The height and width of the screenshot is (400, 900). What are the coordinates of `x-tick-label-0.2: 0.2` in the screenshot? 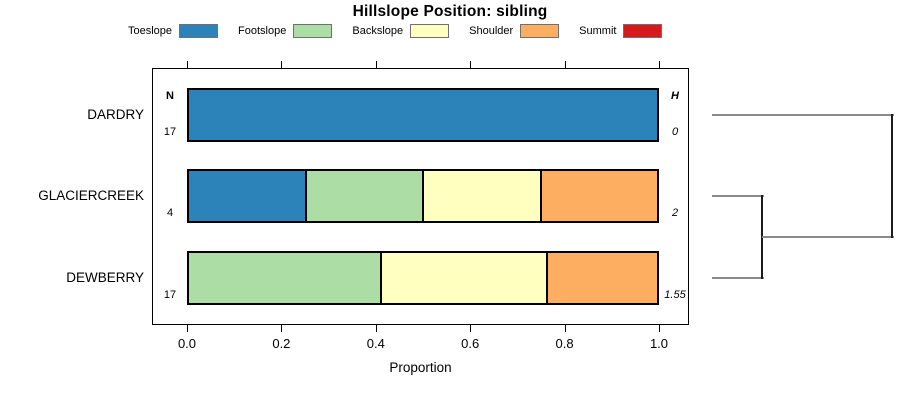 It's located at (281, 343).